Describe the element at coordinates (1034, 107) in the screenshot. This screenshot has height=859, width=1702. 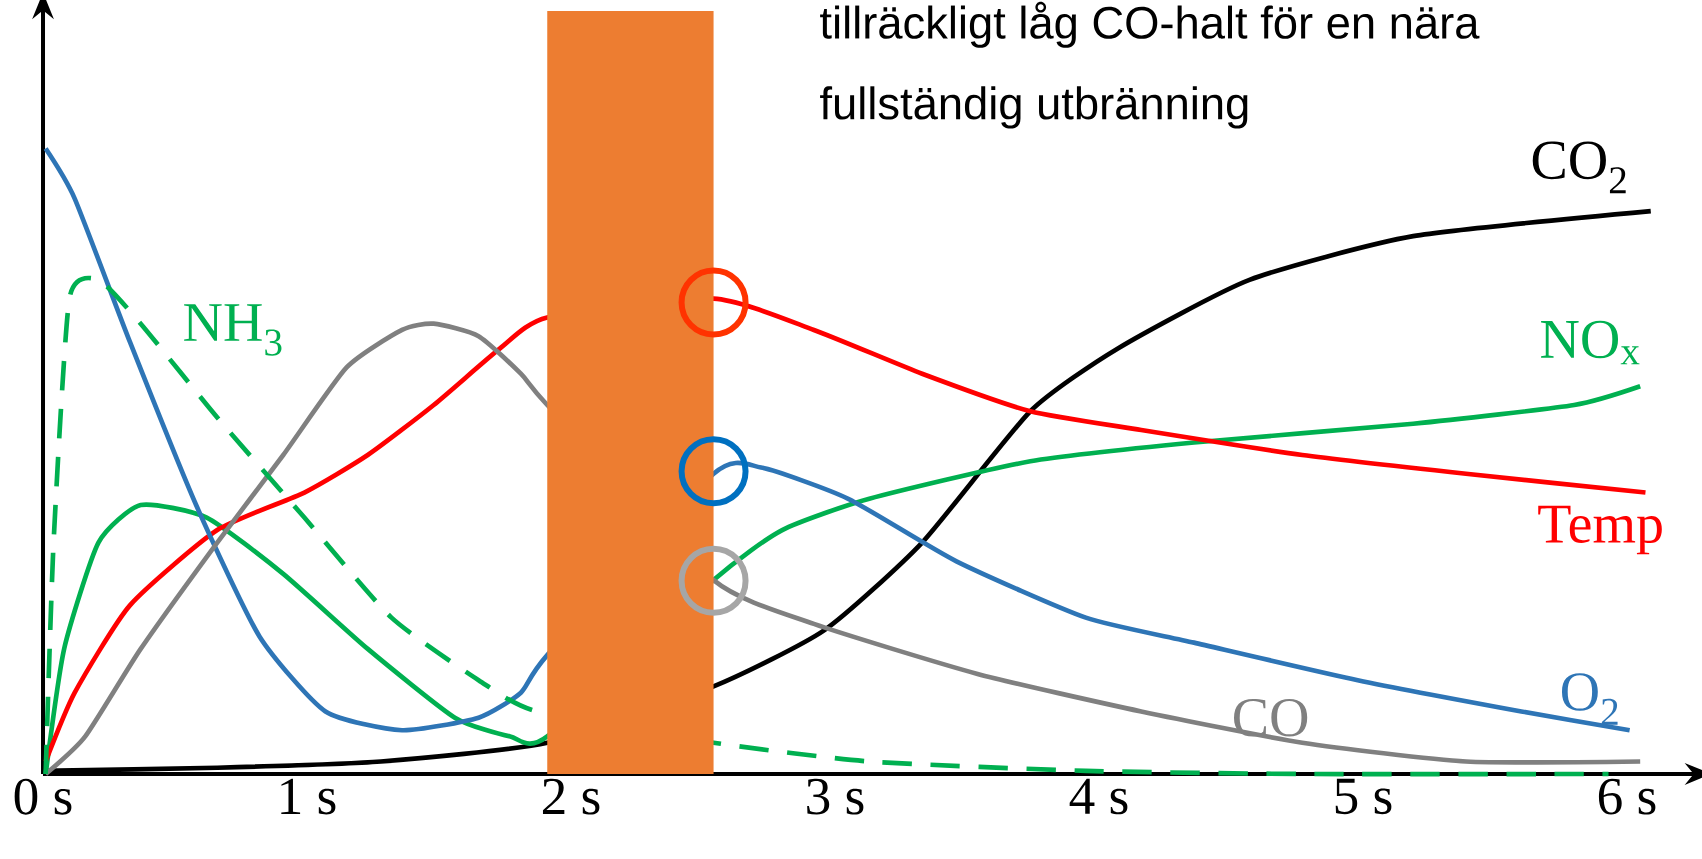
I see `text: fullständig utbränning` at that location.